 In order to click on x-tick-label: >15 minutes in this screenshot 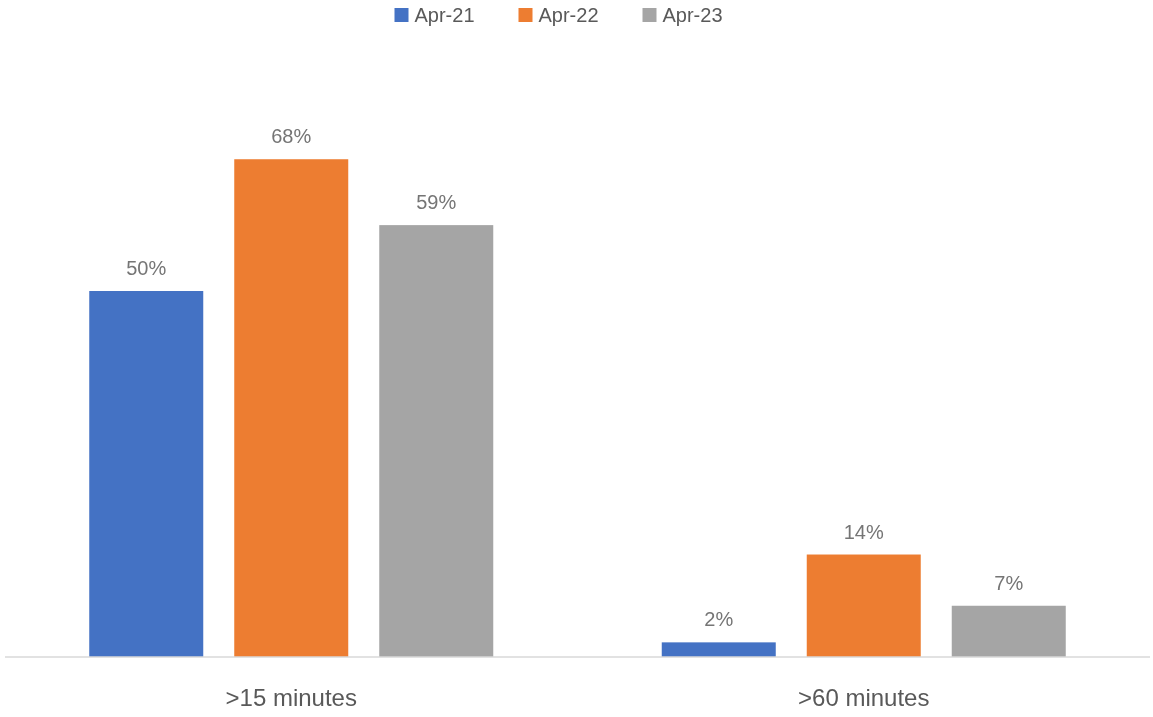, I will do `click(291, 697)`.